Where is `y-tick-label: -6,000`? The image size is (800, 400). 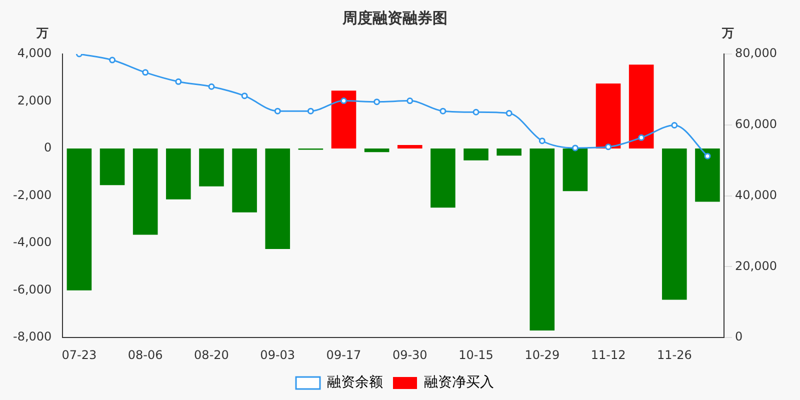 y-tick-label: -6,000 is located at coordinates (32, 289).